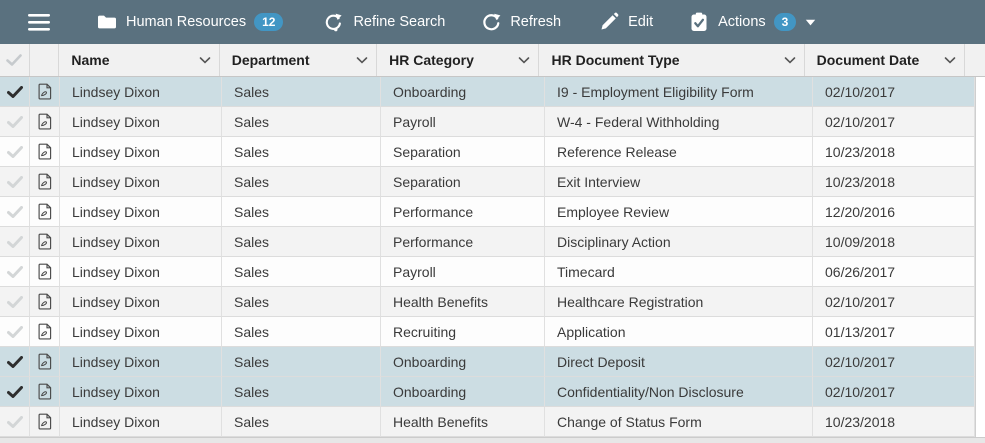 Image resolution: width=985 pixels, height=443 pixels. Describe the element at coordinates (39, 22) in the screenshot. I see `hamburger-icon` at that location.